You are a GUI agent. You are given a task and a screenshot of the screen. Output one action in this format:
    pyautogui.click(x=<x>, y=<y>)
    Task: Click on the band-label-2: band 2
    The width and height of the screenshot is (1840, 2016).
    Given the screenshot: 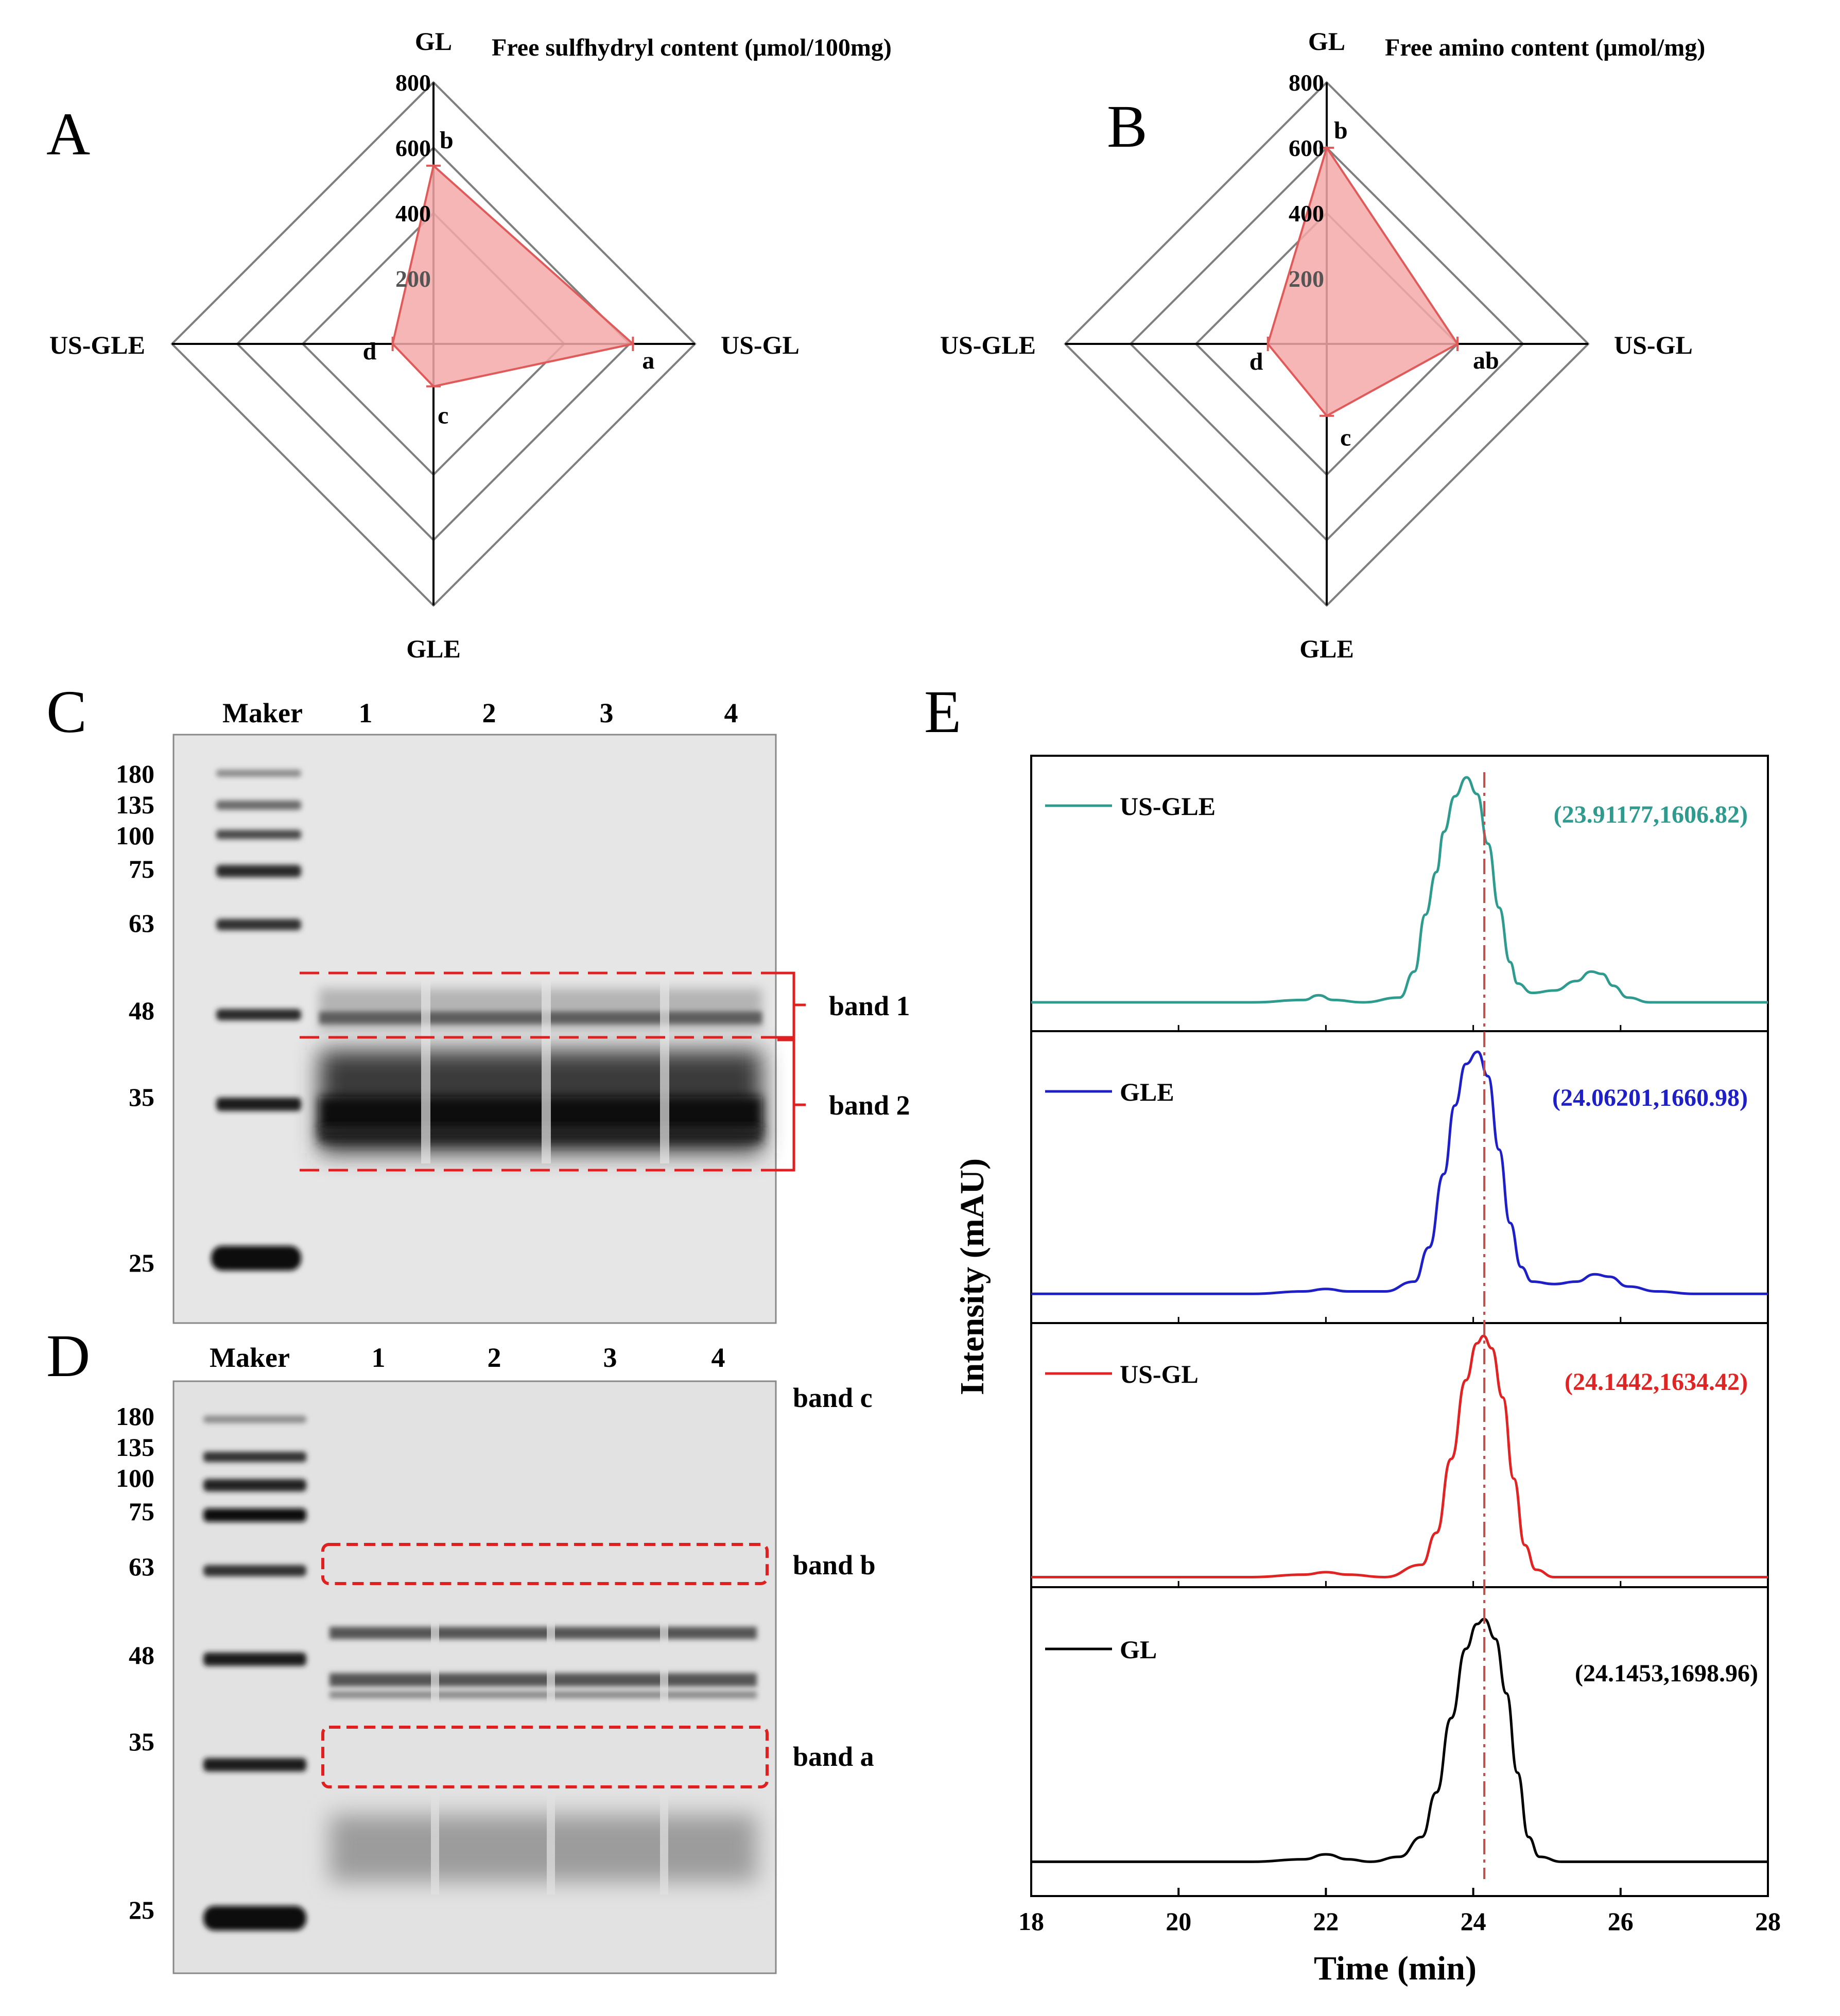 What is the action you would take?
    pyautogui.click(x=870, y=1105)
    